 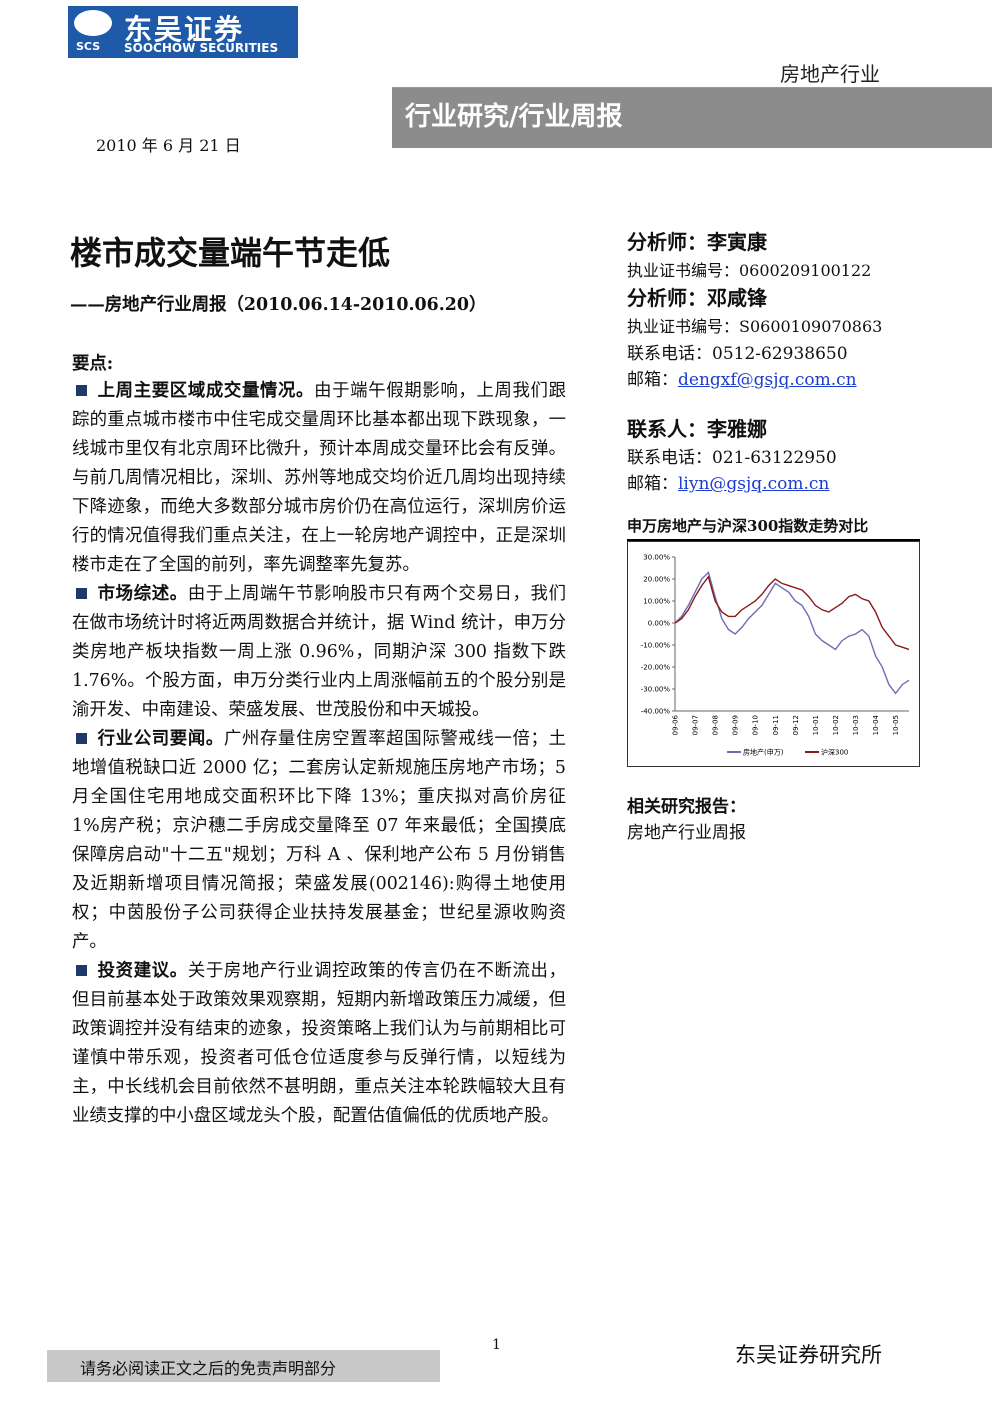 I want to click on y-tick-label: -20.00%, so click(x=656, y=668).